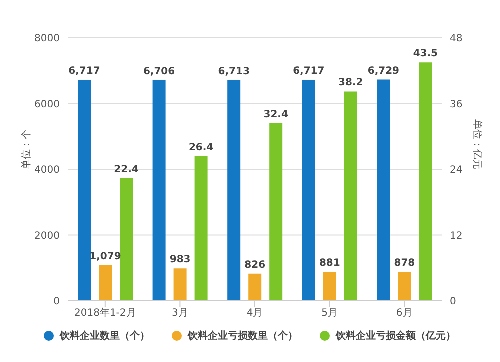 This screenshot has width=500, height=362. I want to click on data-label: 6,706, so click(159, 72).